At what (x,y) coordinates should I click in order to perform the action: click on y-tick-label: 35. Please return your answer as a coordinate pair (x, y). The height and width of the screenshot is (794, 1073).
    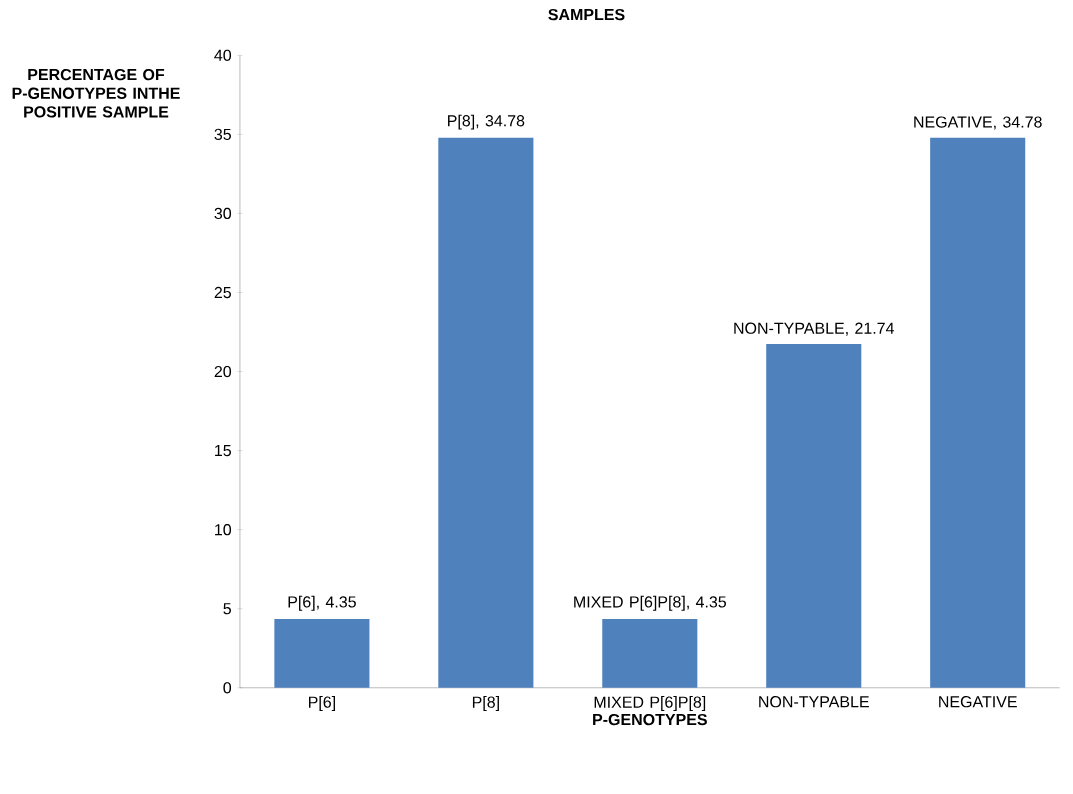
    Looking at the image, I should click on (222, 134).